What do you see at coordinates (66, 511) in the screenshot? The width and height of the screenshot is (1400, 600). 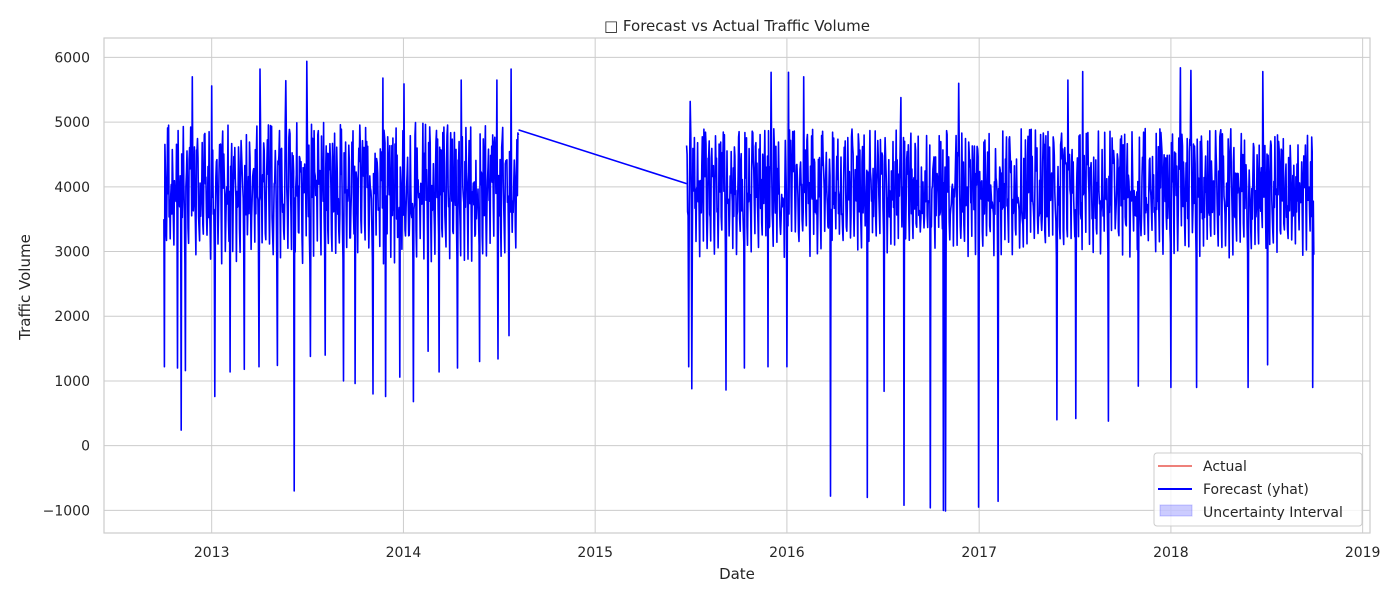 I see `y-tick-label: −1000` at bounding box center [66, 511].